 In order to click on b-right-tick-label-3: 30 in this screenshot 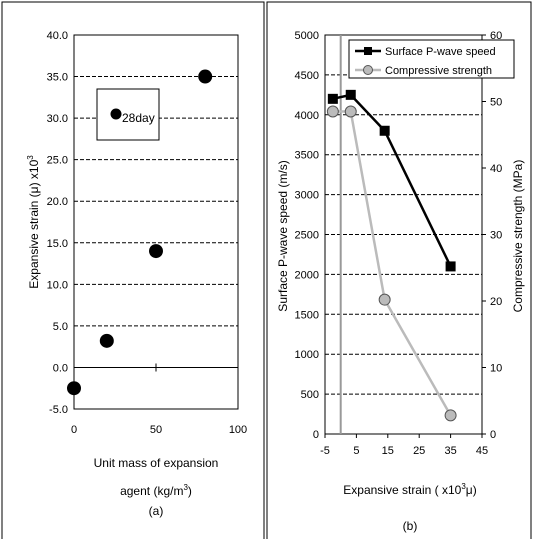, I will do `click(496, 236)`.